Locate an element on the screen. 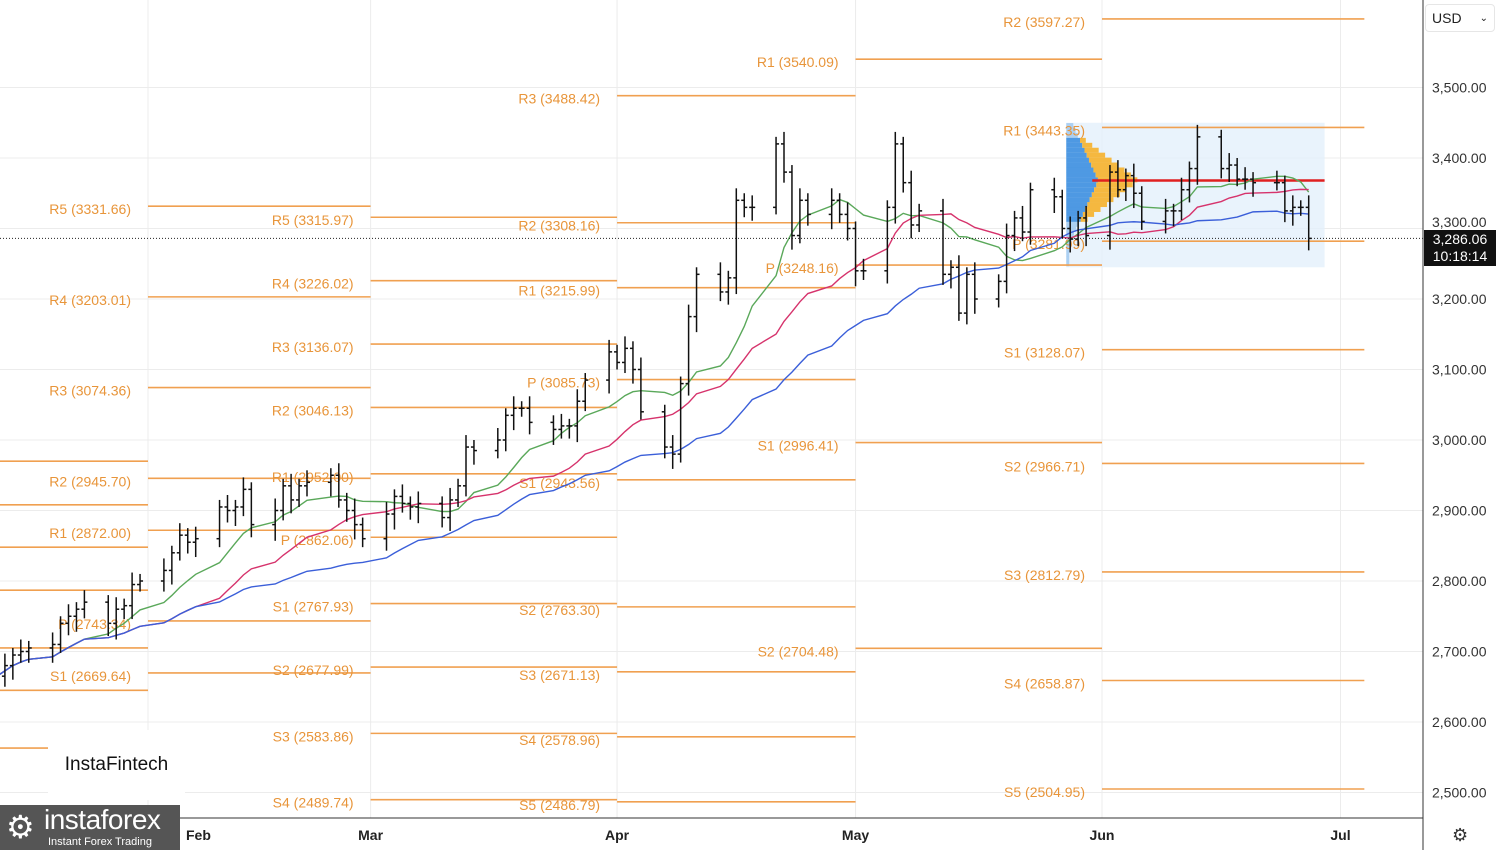 The height and width of the screenshot is (850, 1500). pivot-label-r5: R5 (3315.97) is located at coordinates (313, 220).